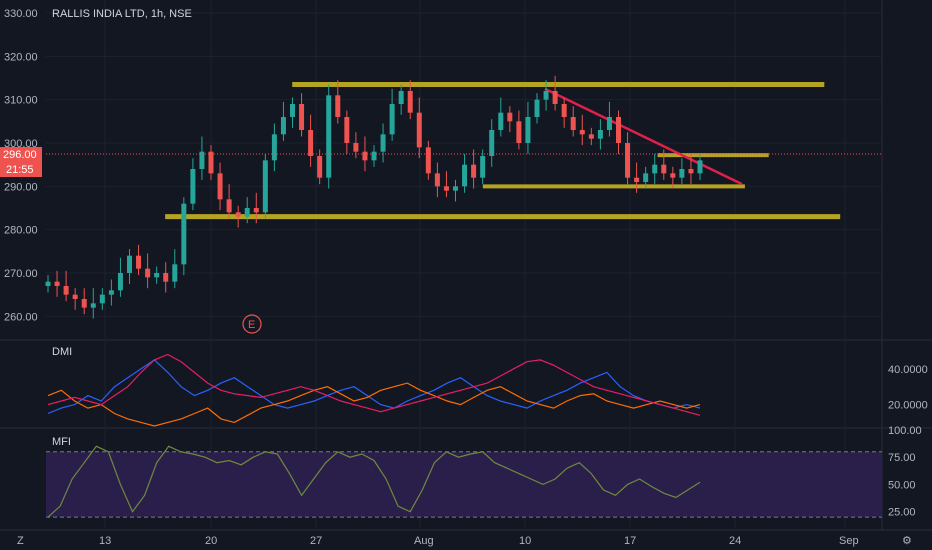 This screenshot has width=932, height=550. I want to click on x-tick-label: Sep, so click(849, 541).